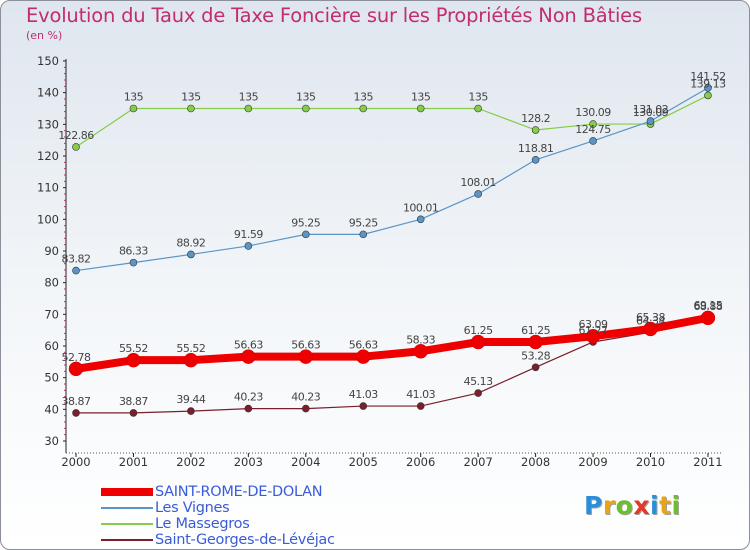  I want to click on data-label: 68.88, so click(707, 306).